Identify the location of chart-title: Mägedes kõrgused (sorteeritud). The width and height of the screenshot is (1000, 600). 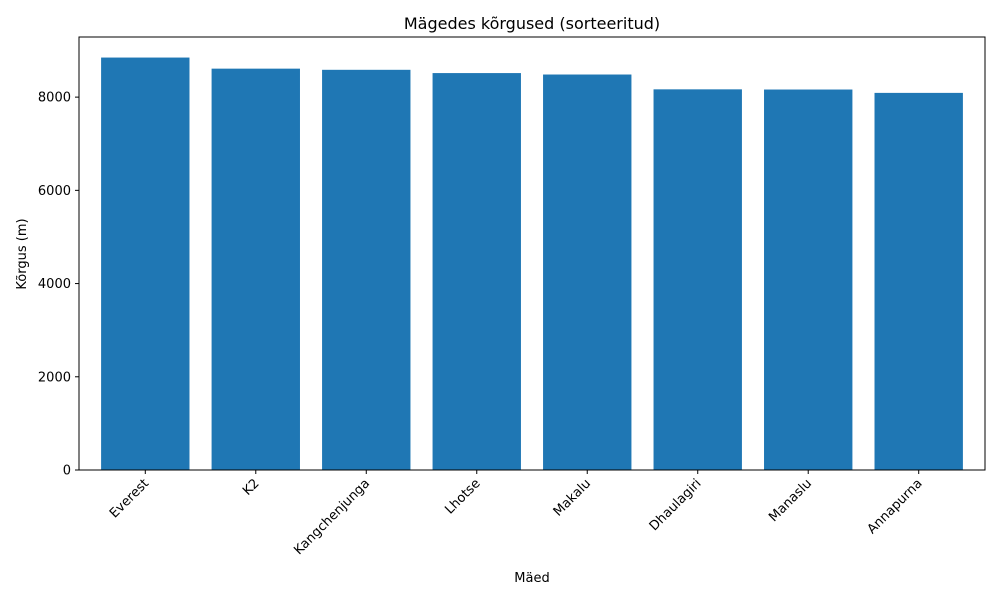
(532, 23).